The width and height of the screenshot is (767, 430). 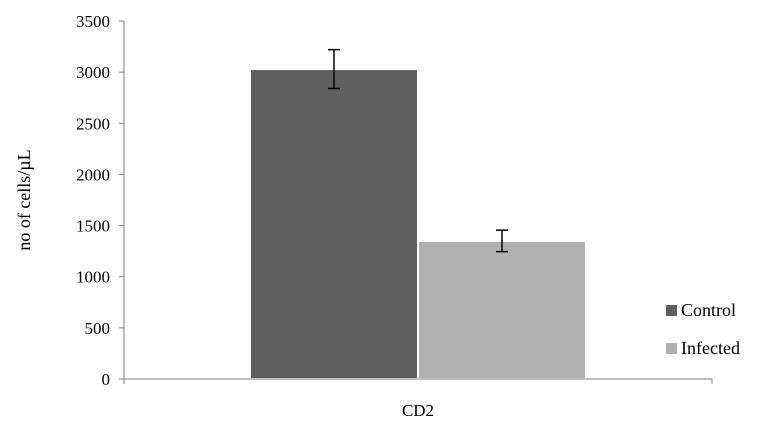 What do you see at coordinates (671, 348) in the screenshot?
I see `legend-swatch-infected` at bounding box center [671, 348].